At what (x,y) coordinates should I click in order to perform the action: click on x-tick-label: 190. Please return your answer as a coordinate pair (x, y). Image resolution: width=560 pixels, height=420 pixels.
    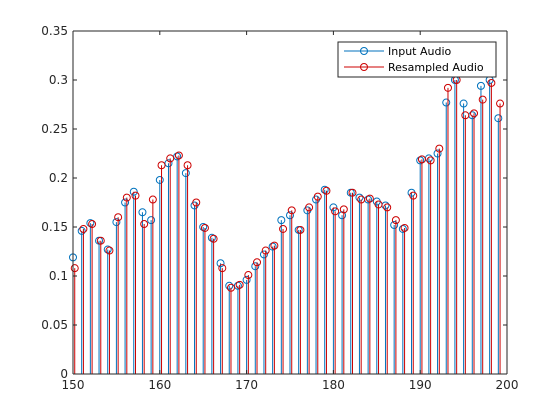
    Looking at the image, I should click on (420, 385).